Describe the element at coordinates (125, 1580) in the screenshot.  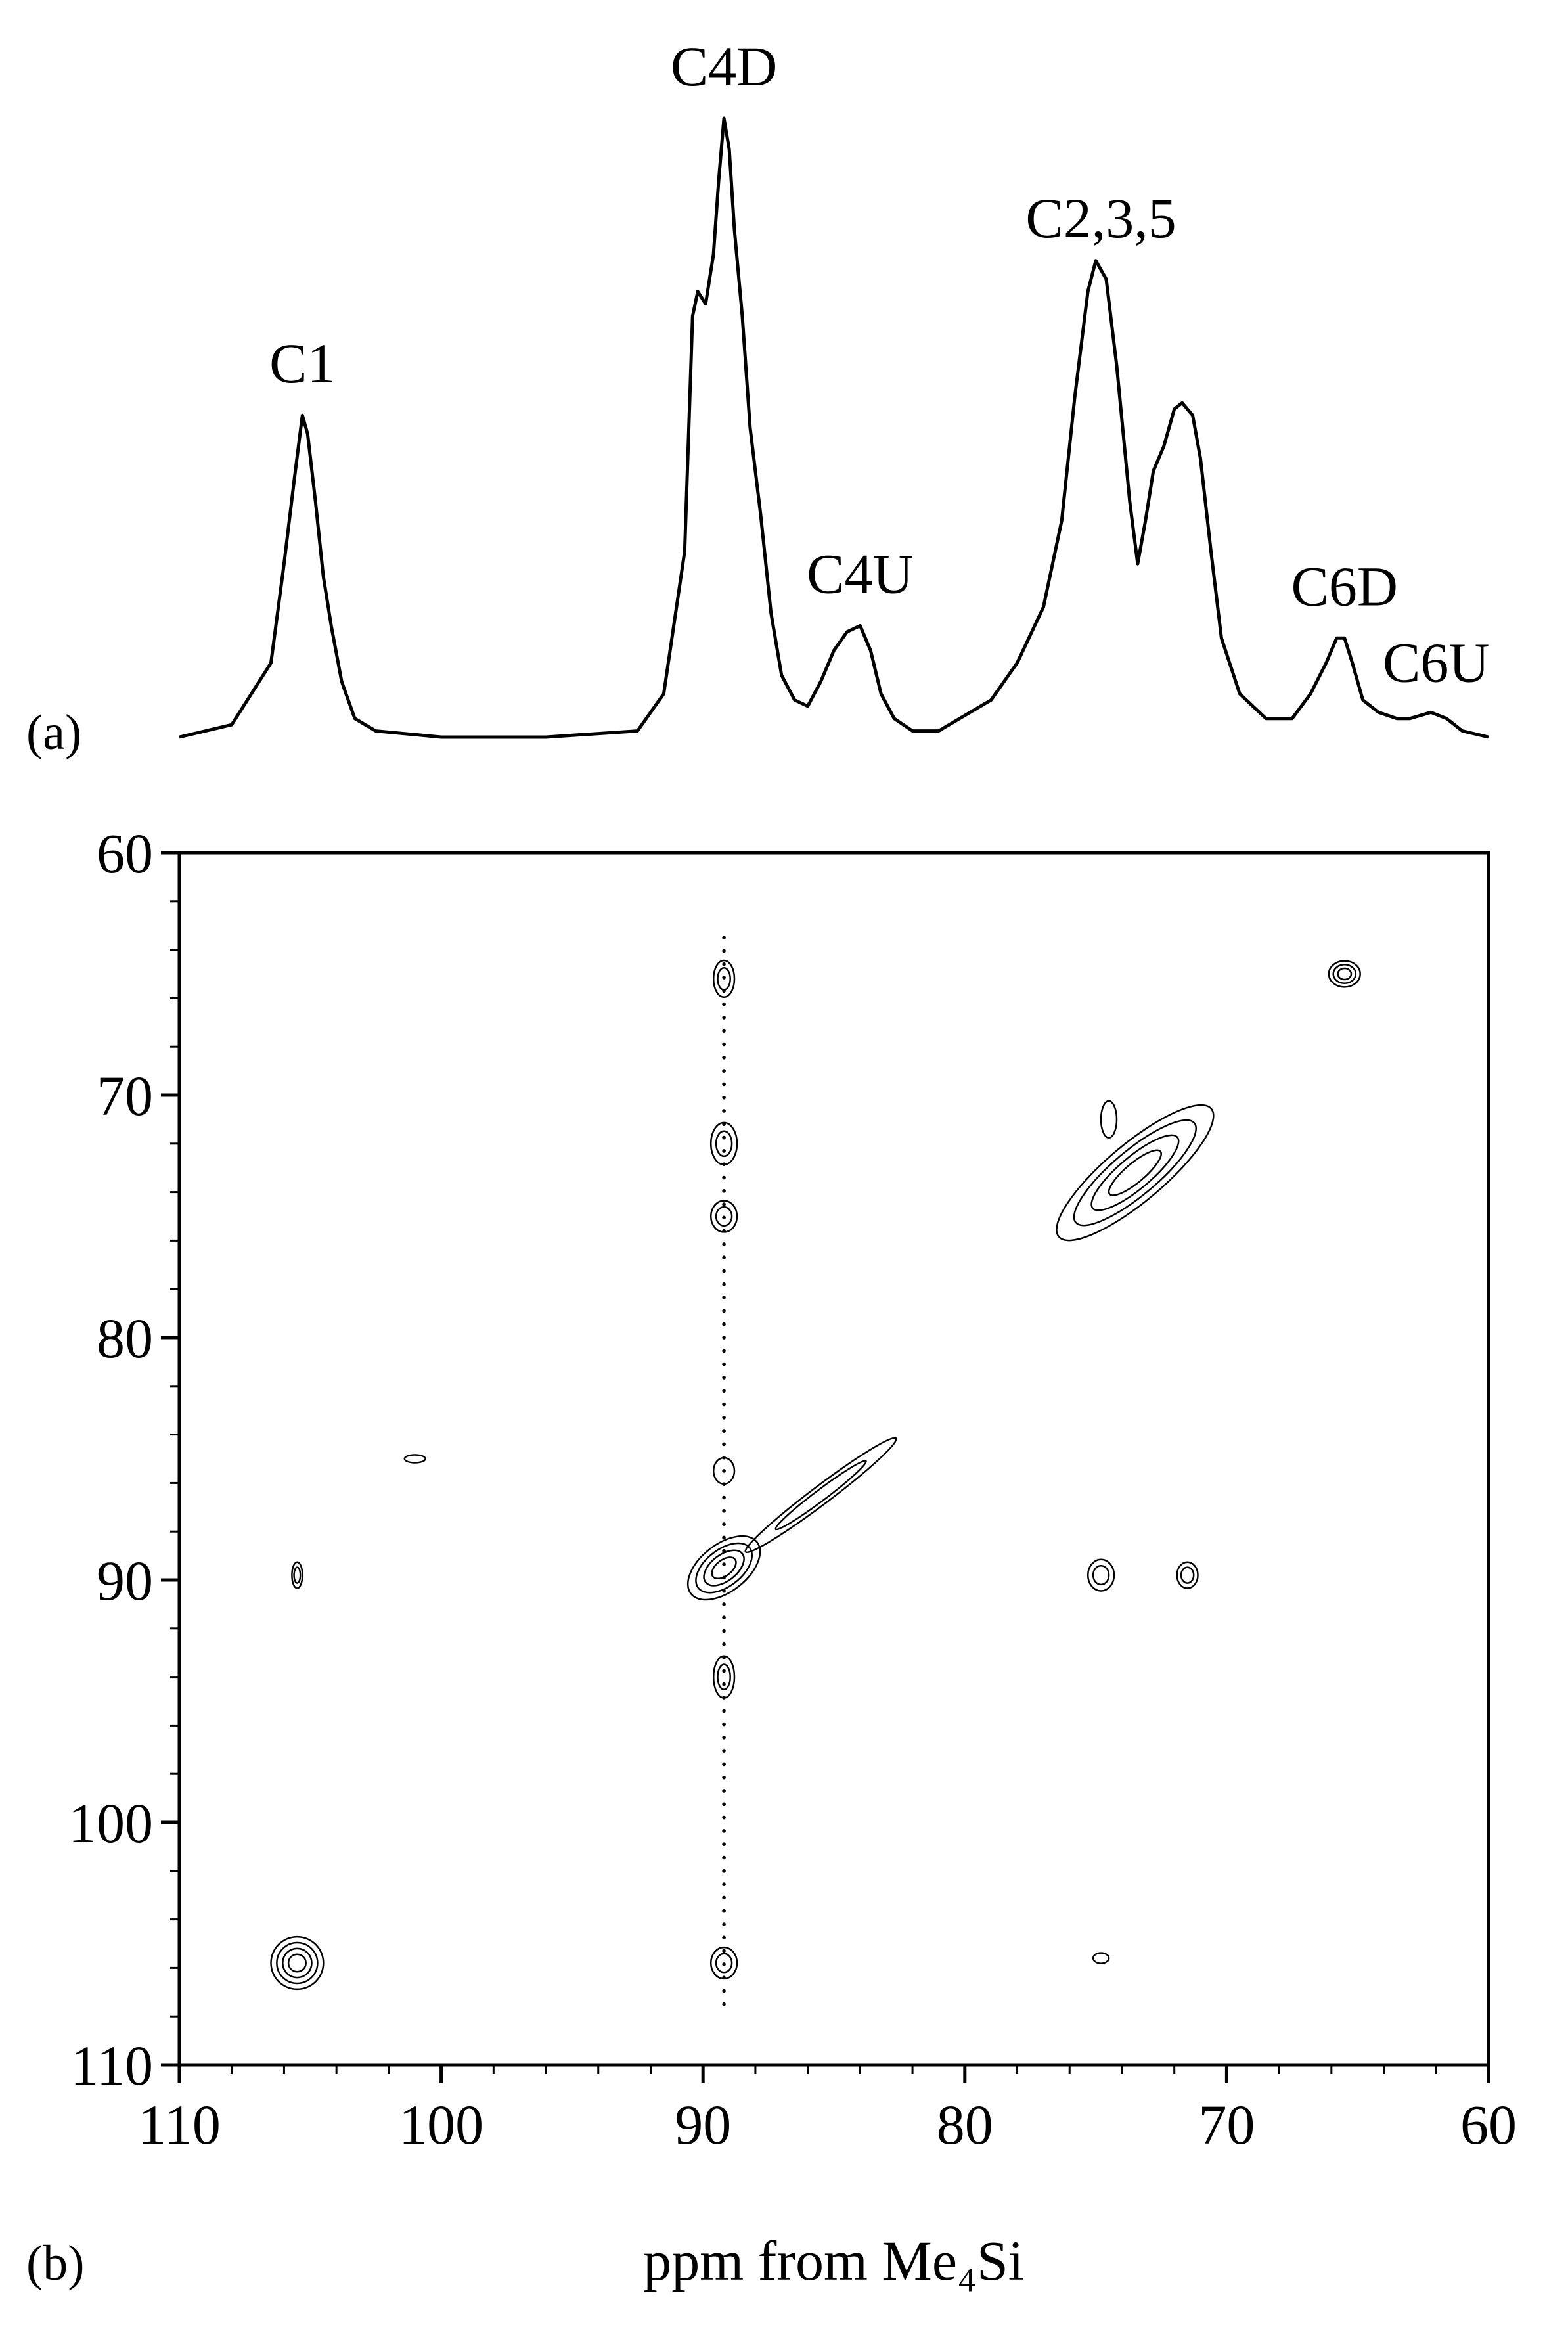
I see `y-tick-label: 90` at that location.